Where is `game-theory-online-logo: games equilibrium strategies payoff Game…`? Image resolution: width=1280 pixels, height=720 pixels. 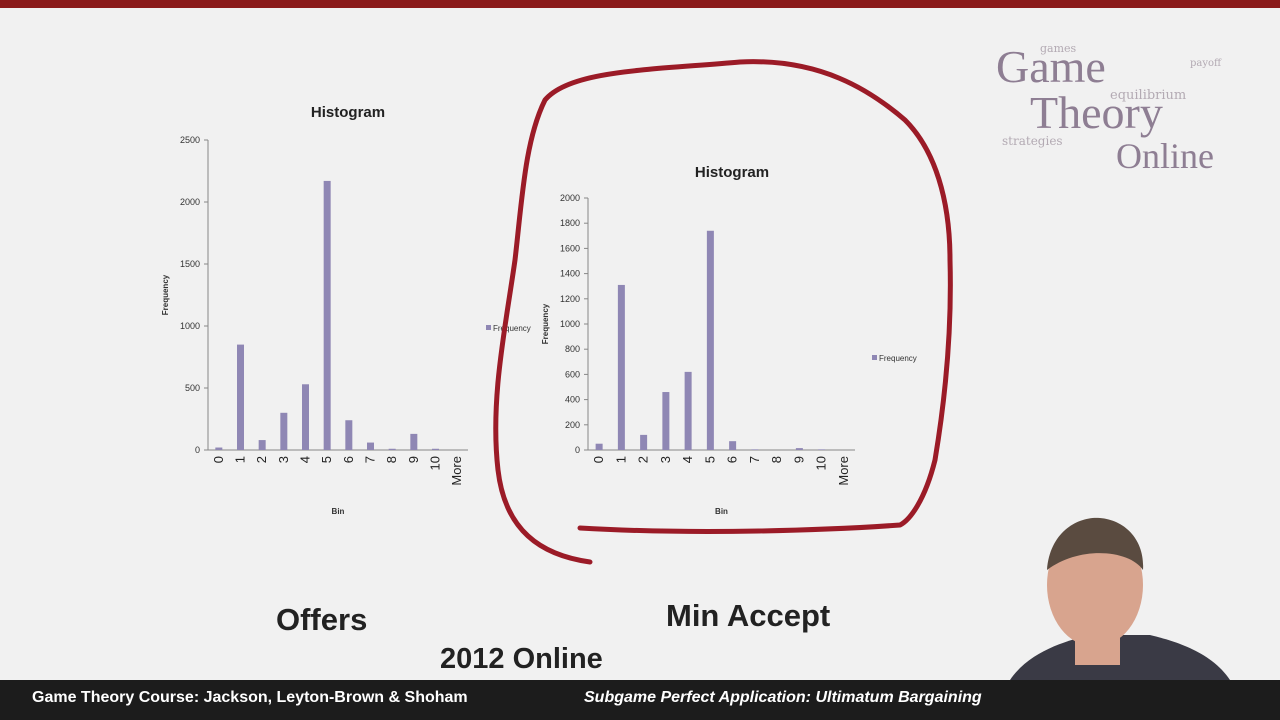
game-theory-online-logo: games equilibrium strategies payoff Game… is located at coordinates (1125, 108).